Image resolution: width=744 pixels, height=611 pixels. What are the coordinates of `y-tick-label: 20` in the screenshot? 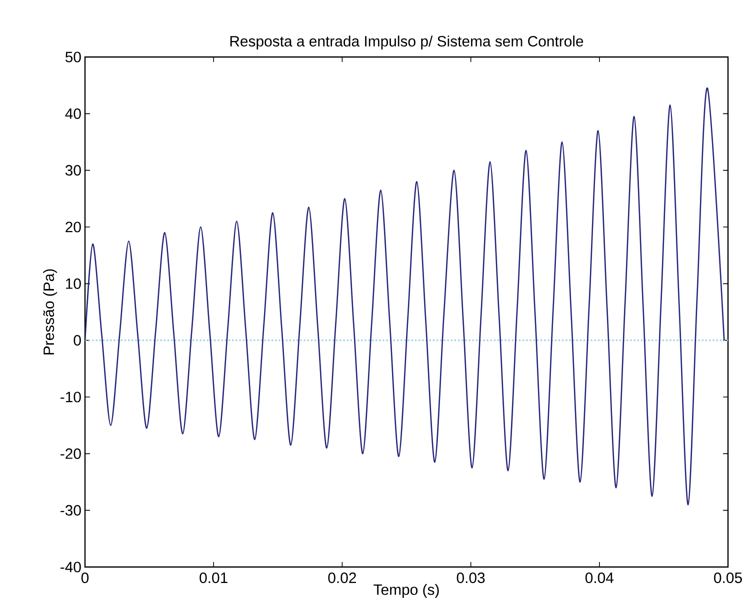 It's located at (73, 227).